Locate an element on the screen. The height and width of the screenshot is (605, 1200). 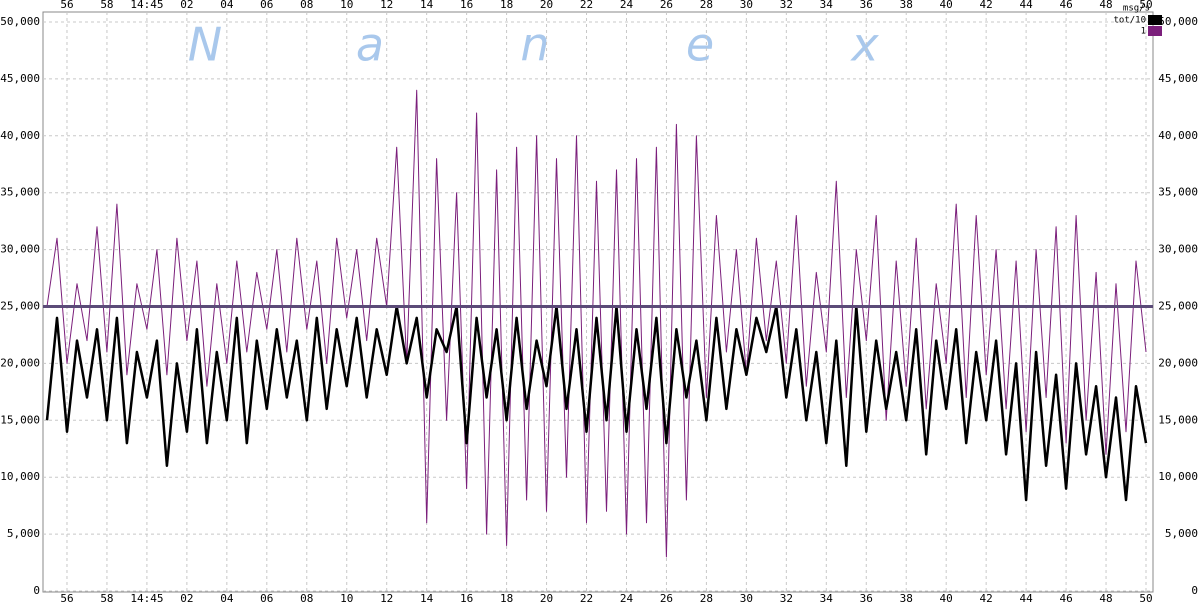
y-tick-label: 40,000 is located at coordinates (20, 135).